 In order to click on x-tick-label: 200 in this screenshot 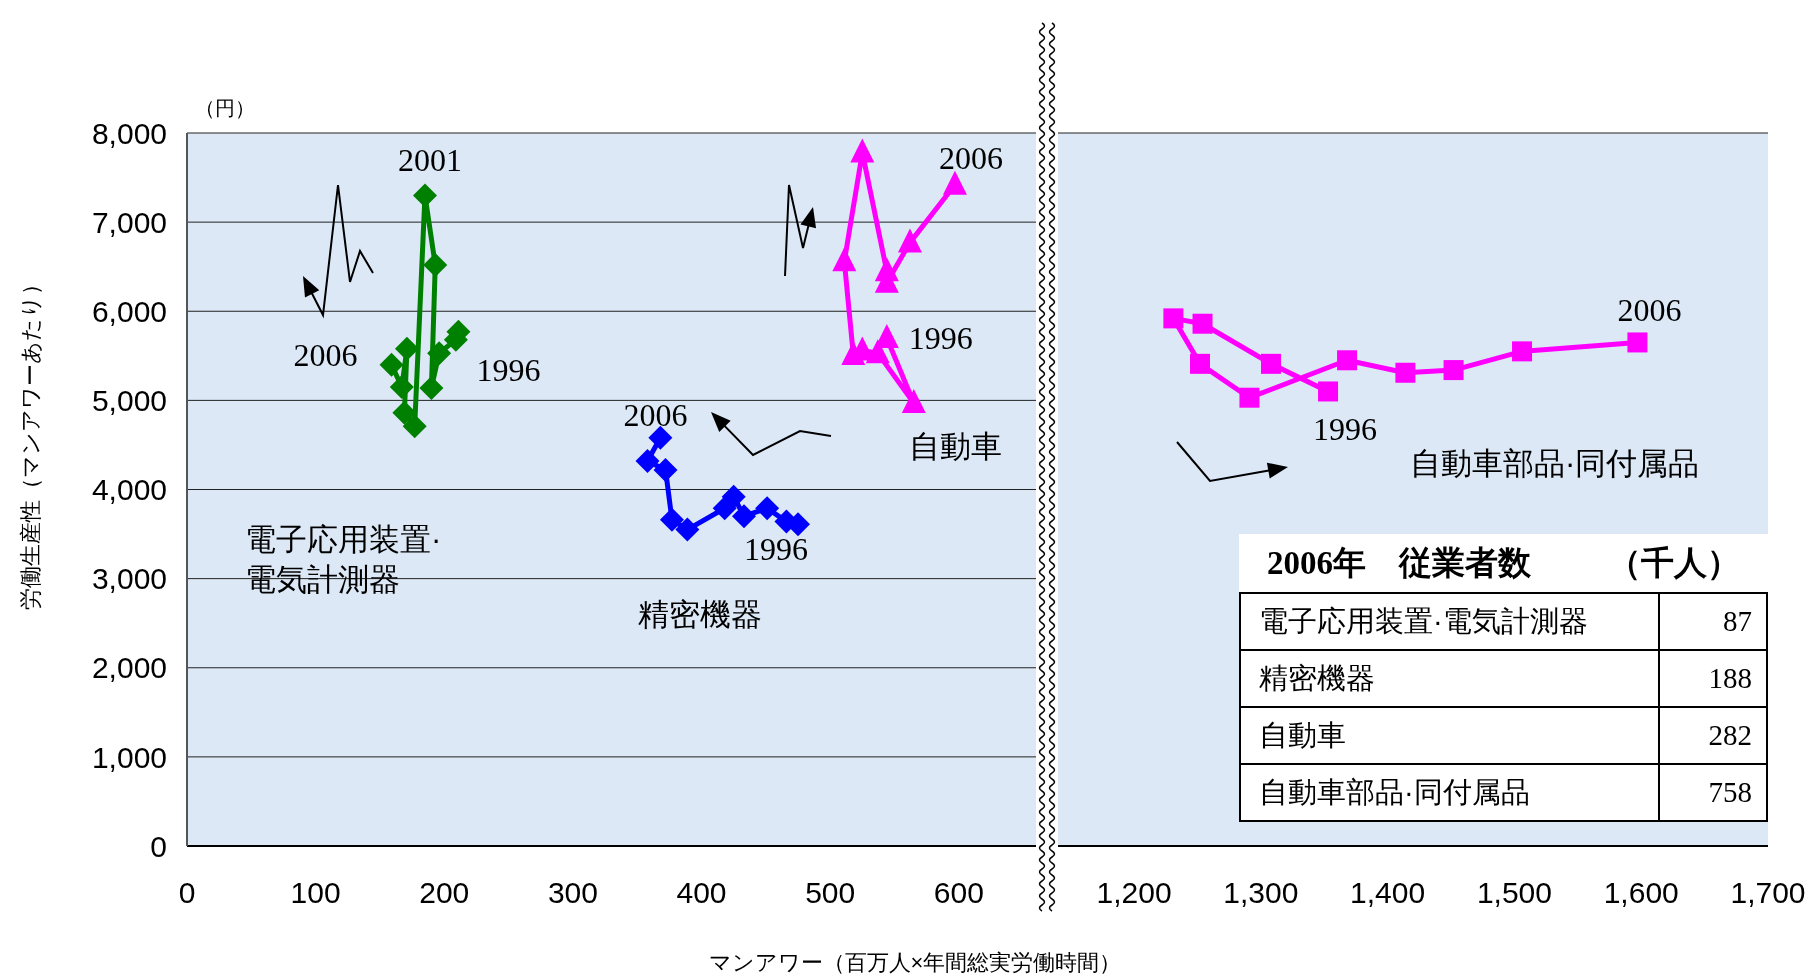, I will do `click(444, 893)`.